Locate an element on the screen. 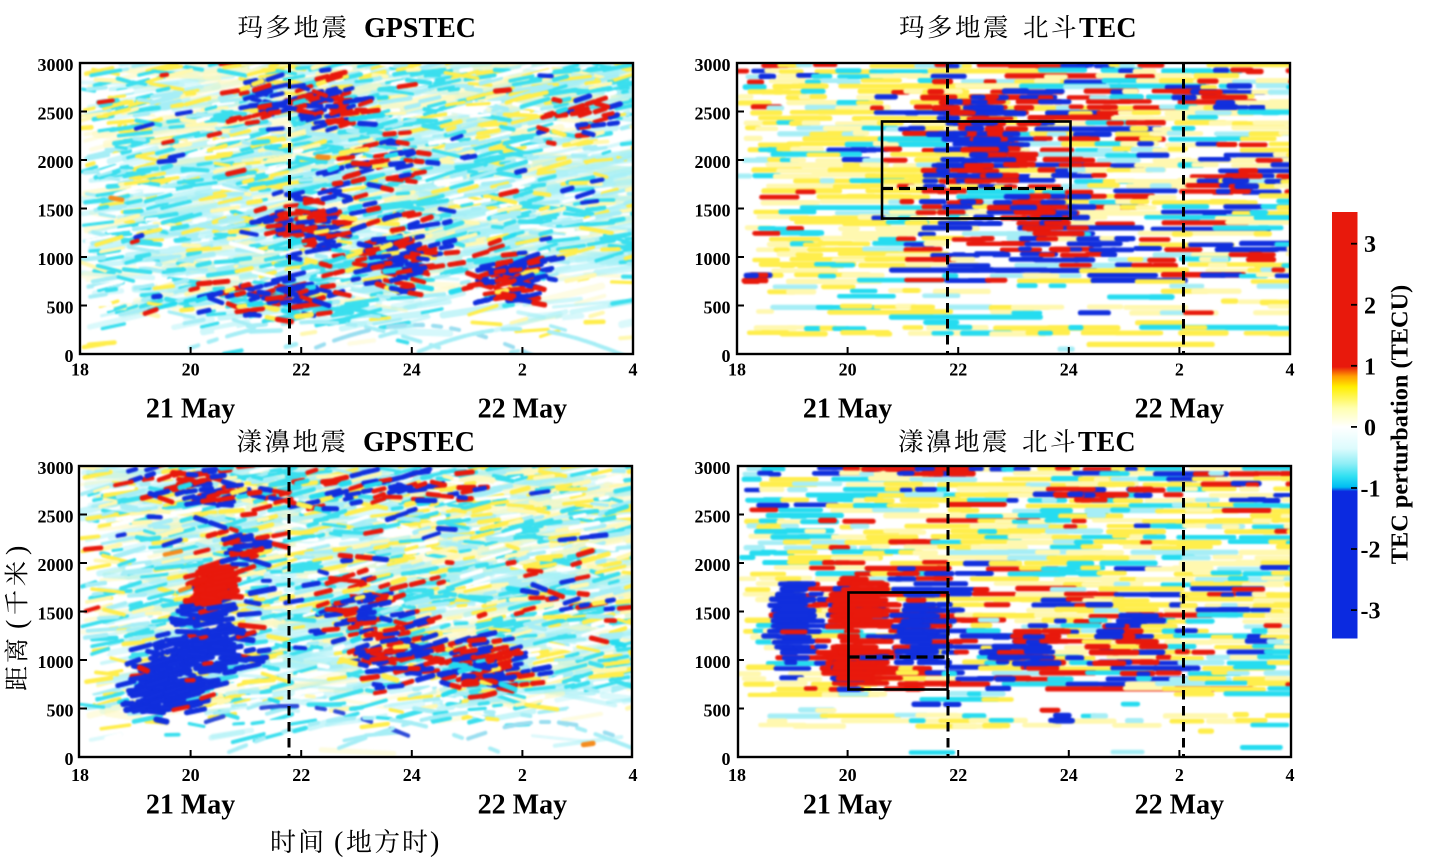  svg-text: -2 is located at coordinates (1371, 551).